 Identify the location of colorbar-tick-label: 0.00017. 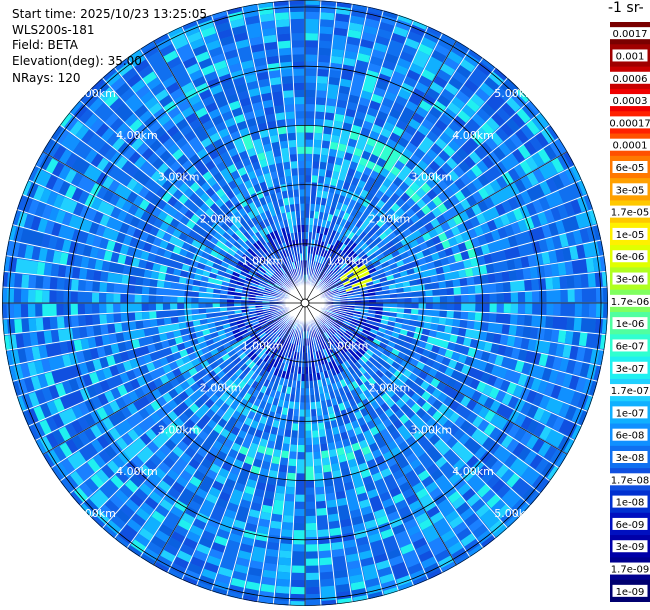
(630, 123).